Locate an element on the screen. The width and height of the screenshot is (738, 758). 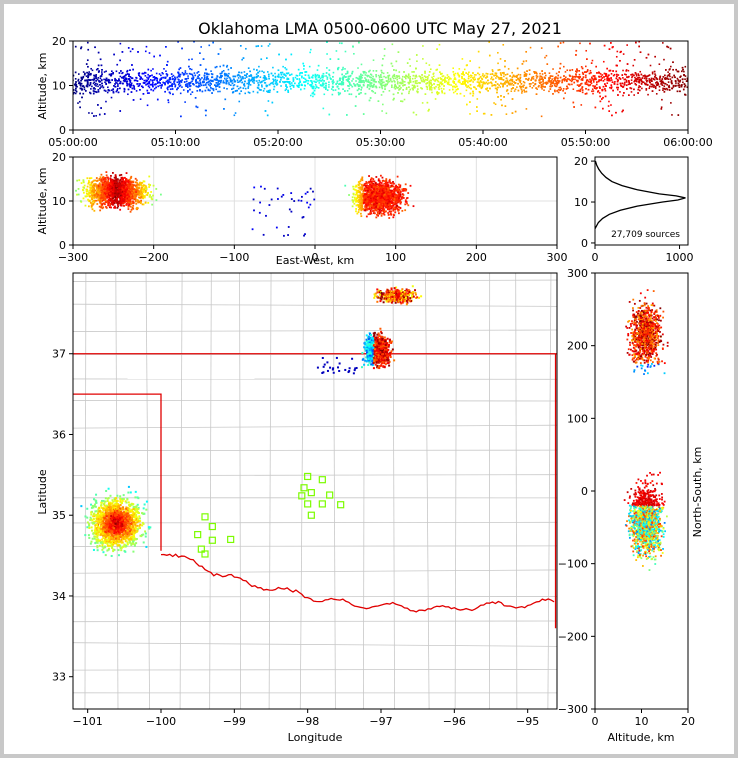
time-axis-tick-label: 05:10:00 is located at coordinates (175, 142).